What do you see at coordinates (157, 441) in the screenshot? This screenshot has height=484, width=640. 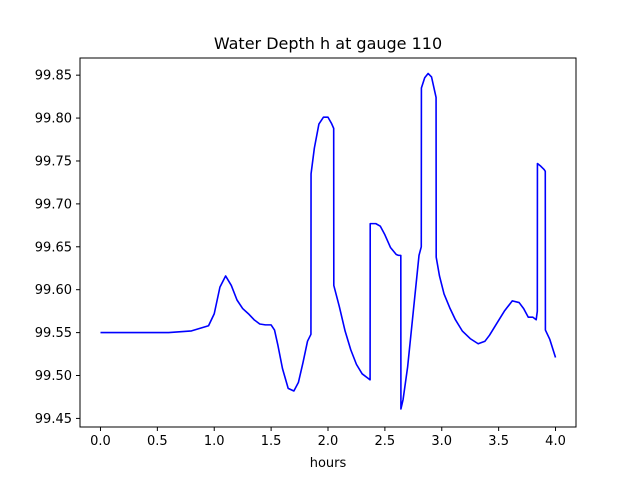 I see `x-tick-label: 0.5` at bounding box center [157, 441].